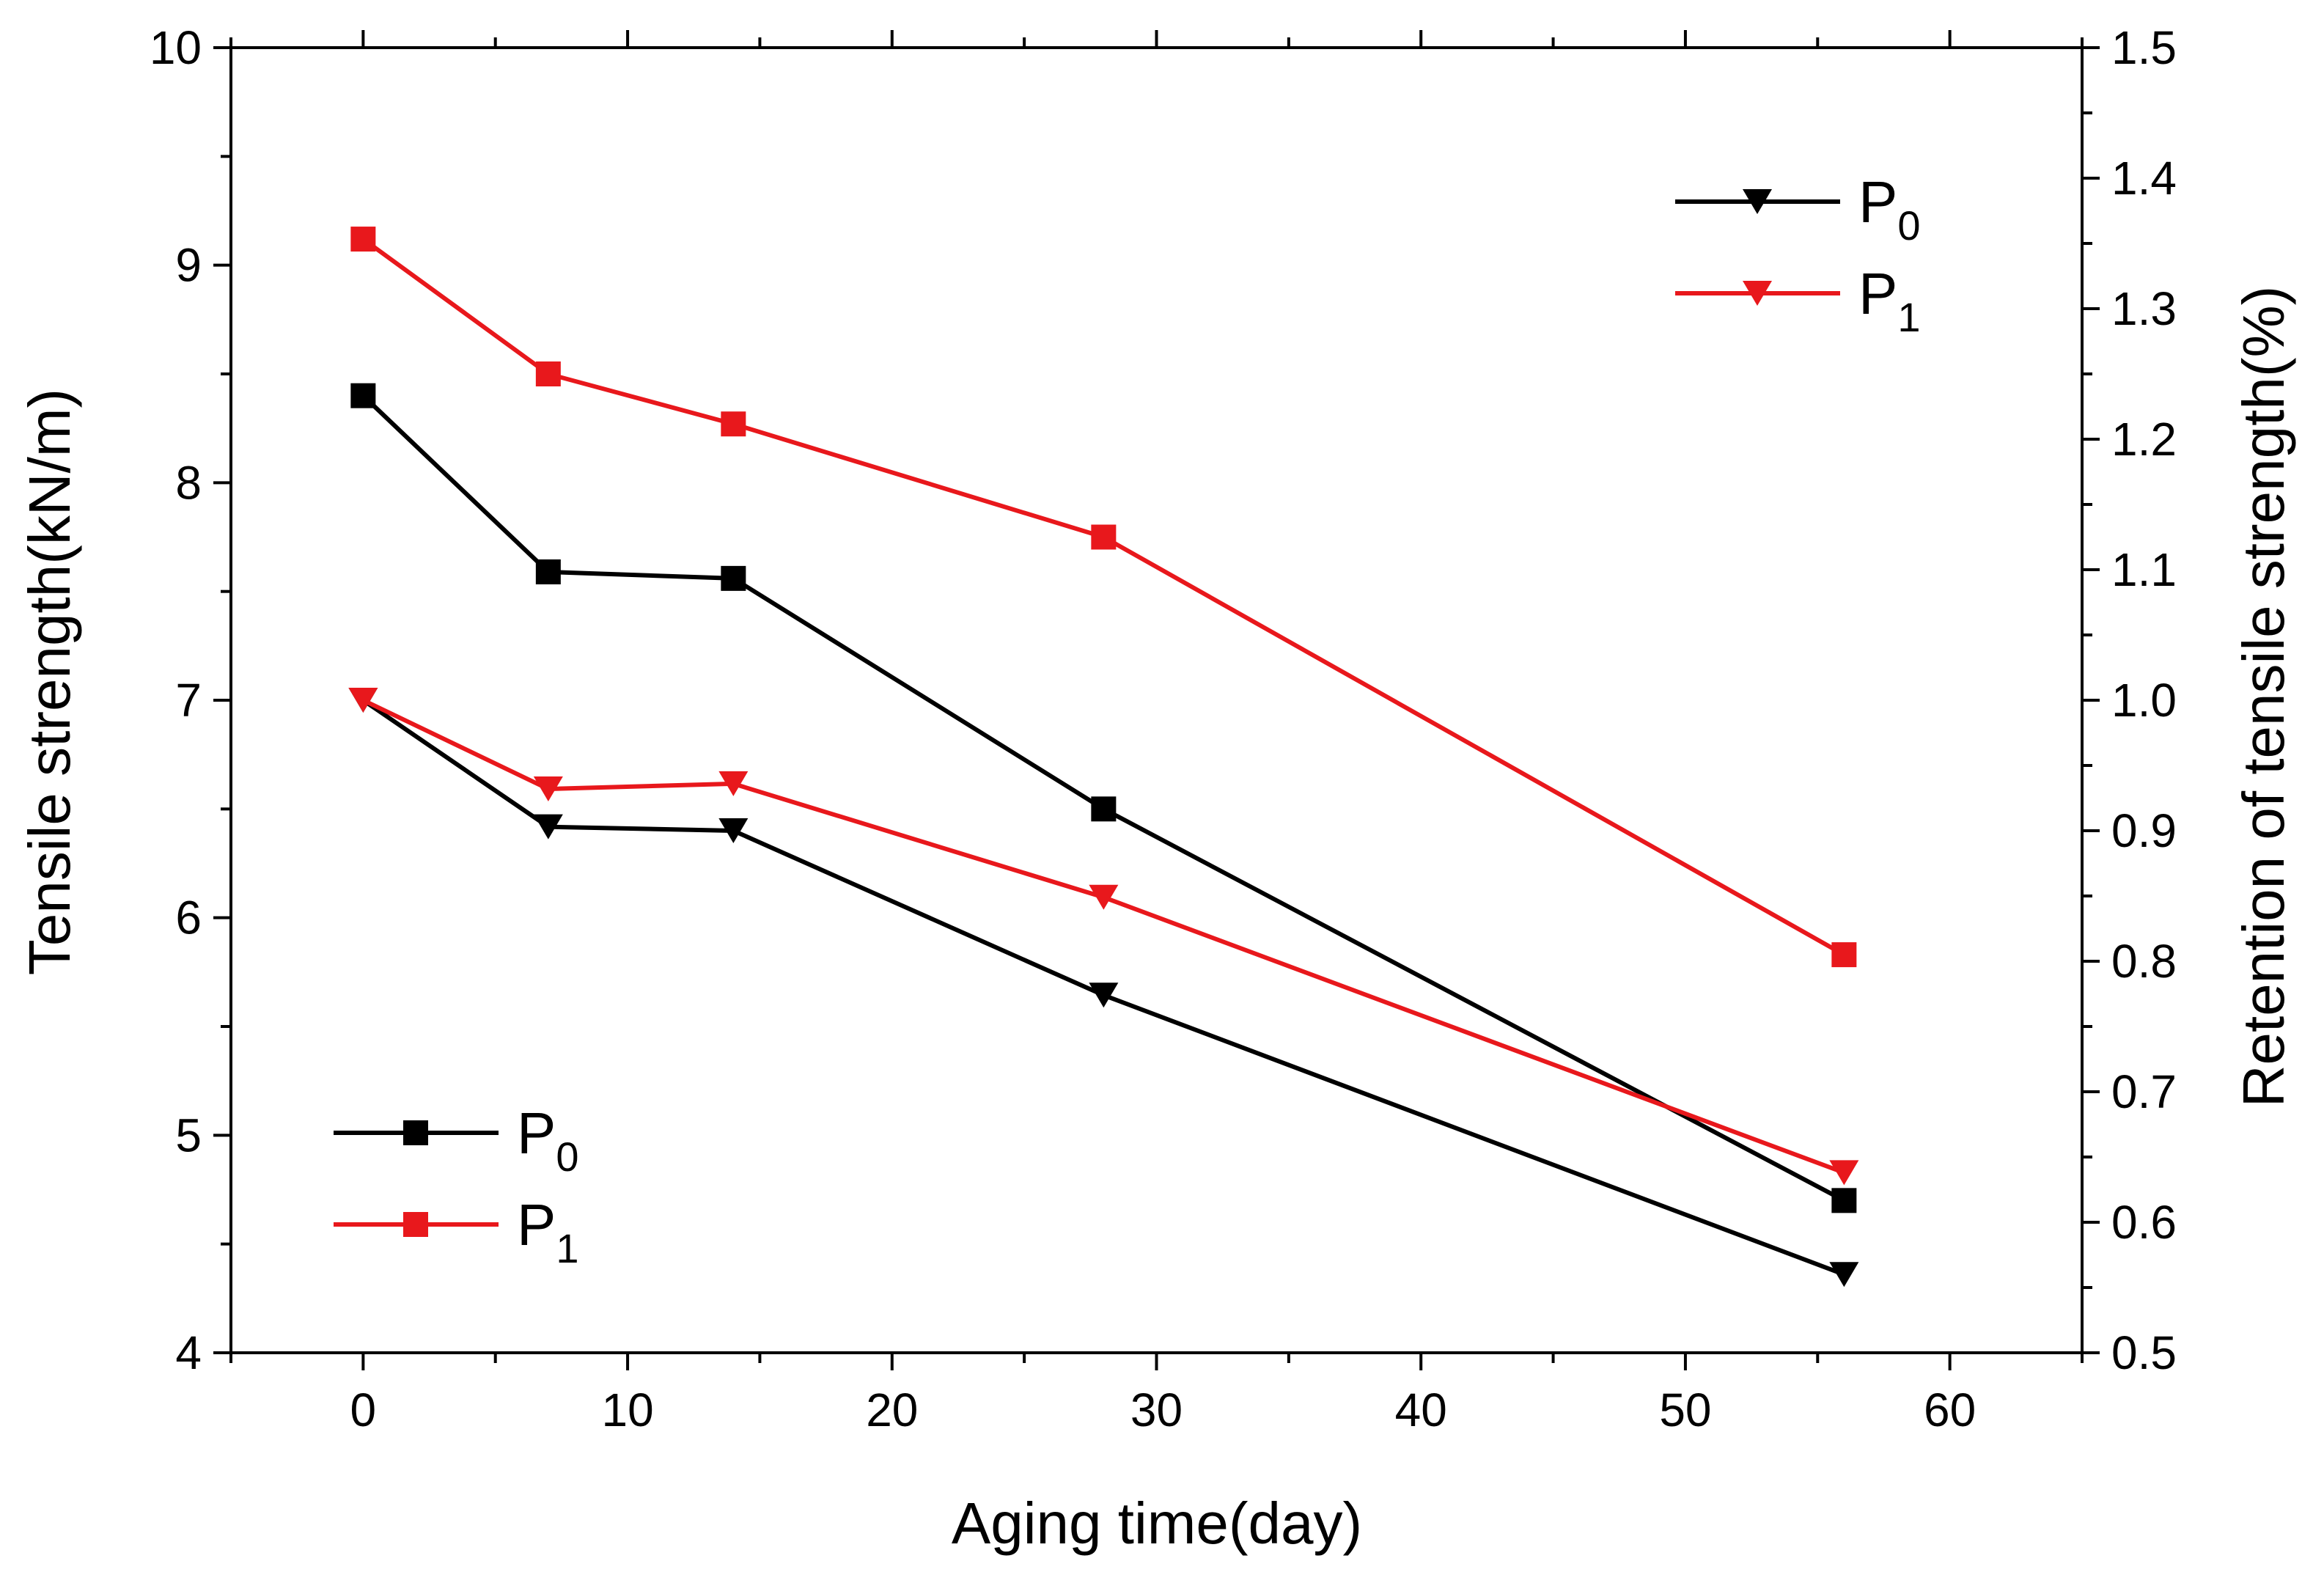 This screenshot has width=2324, height=1572. Describe the element at coordinates (1157, 1524) in the screenshot. I see `x-axis-title: Aging time(day)` at that location.